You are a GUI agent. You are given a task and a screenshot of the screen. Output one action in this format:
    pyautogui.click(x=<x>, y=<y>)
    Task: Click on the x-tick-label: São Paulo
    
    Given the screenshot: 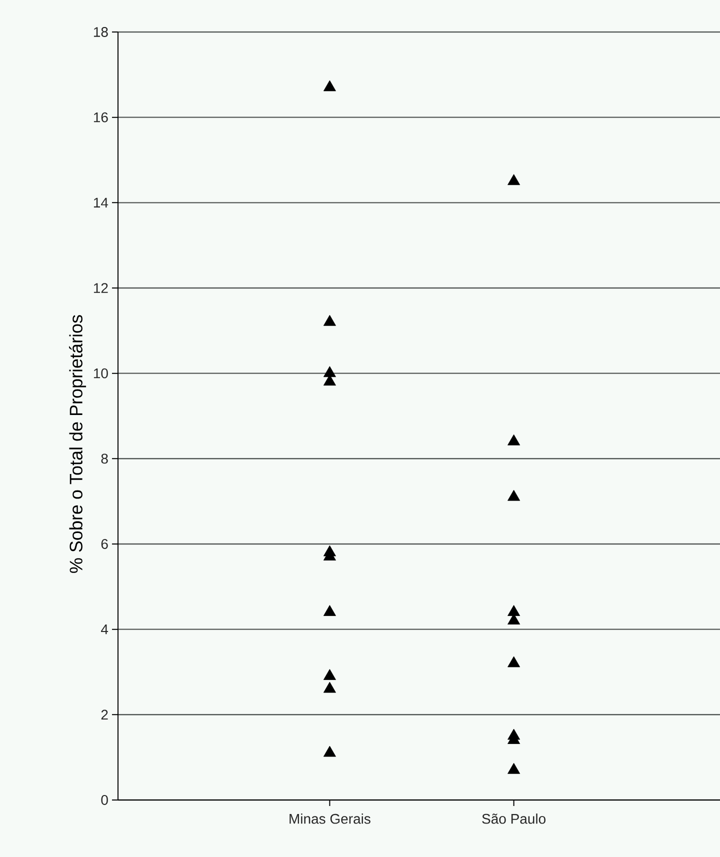 What is the action you would take?
    pyautogui.click(x=514, y=819)
    